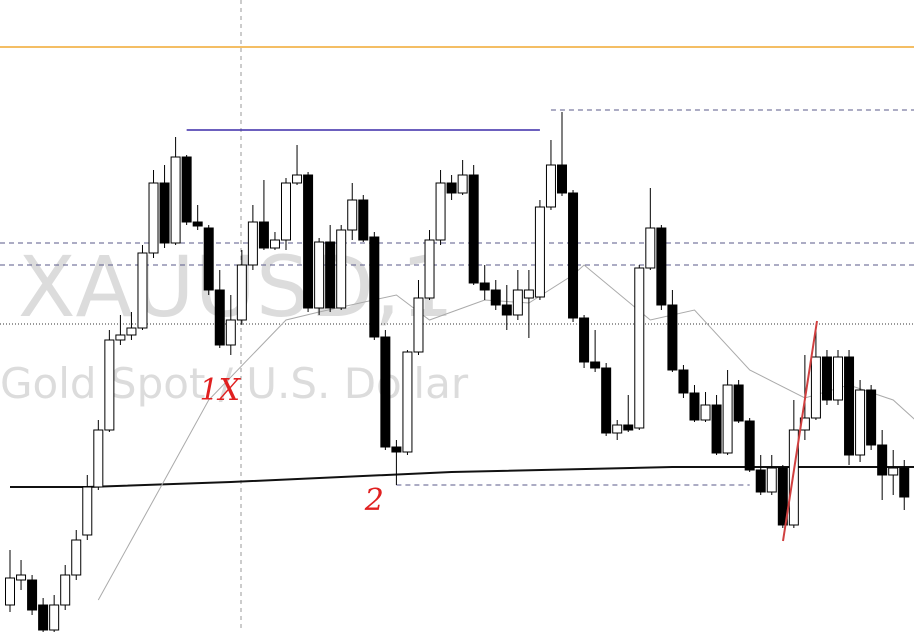 This screenshot has width=914, height=632. Describe the element at coordinates (800, 431) in the screenshot. I see `trend-line` at that location.